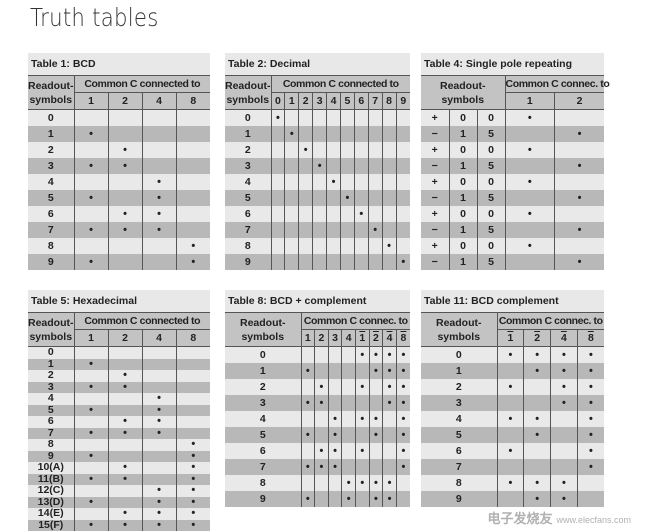  What do you see at coordinates (463, 99) in the screenshot?
I see `readout-header-line: symbols` at bounding box center [463, 99].